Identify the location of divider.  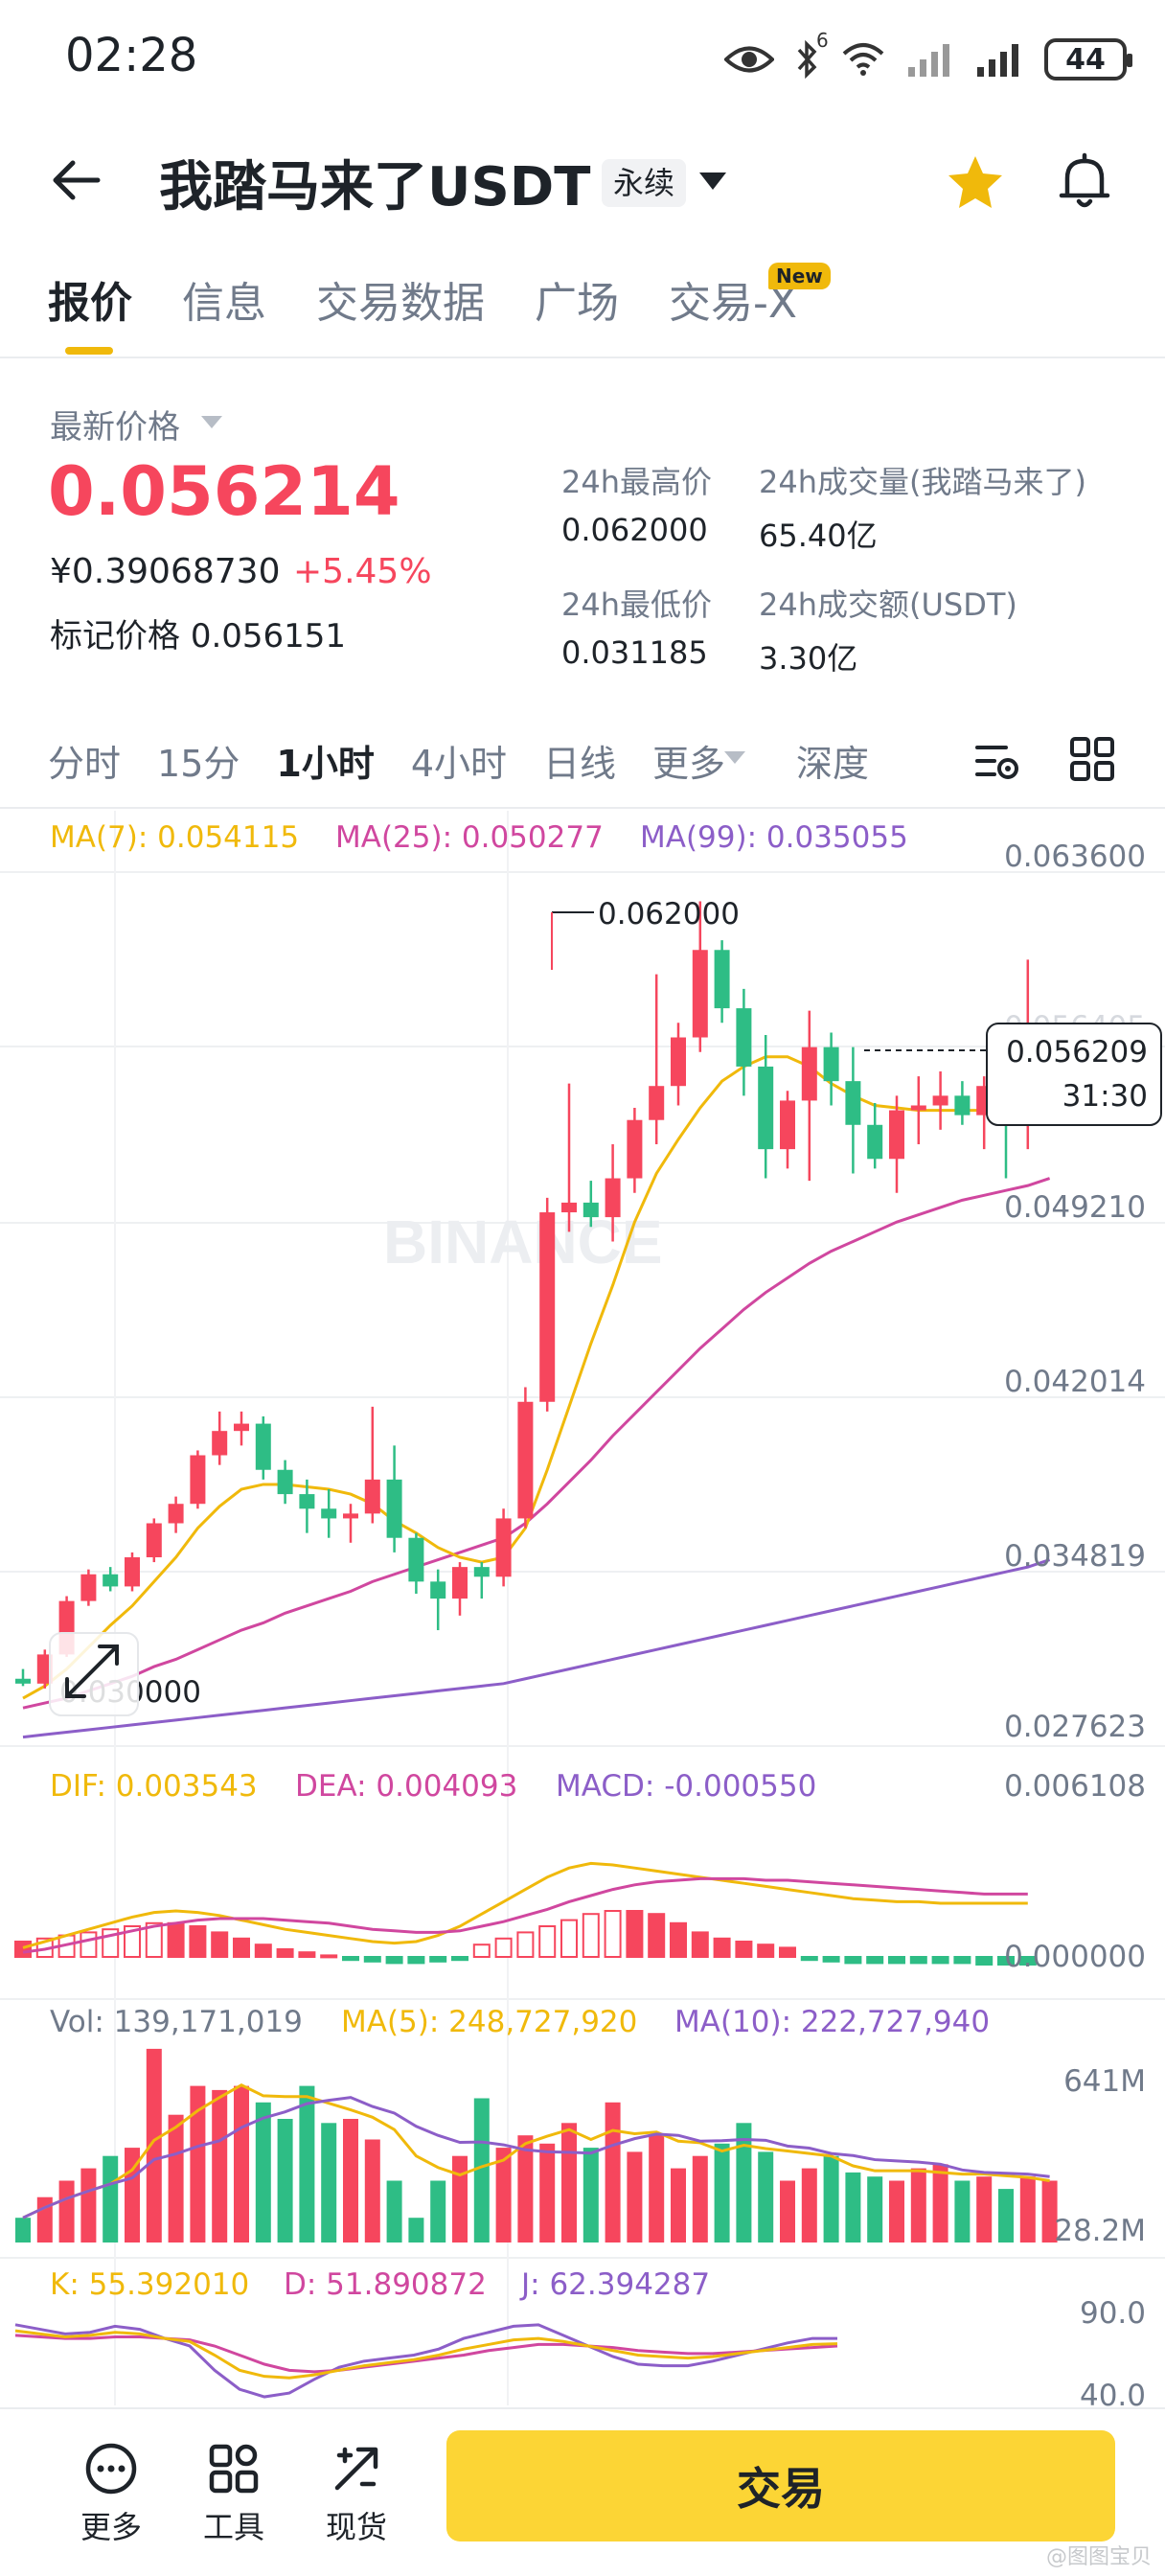
(582, 808).